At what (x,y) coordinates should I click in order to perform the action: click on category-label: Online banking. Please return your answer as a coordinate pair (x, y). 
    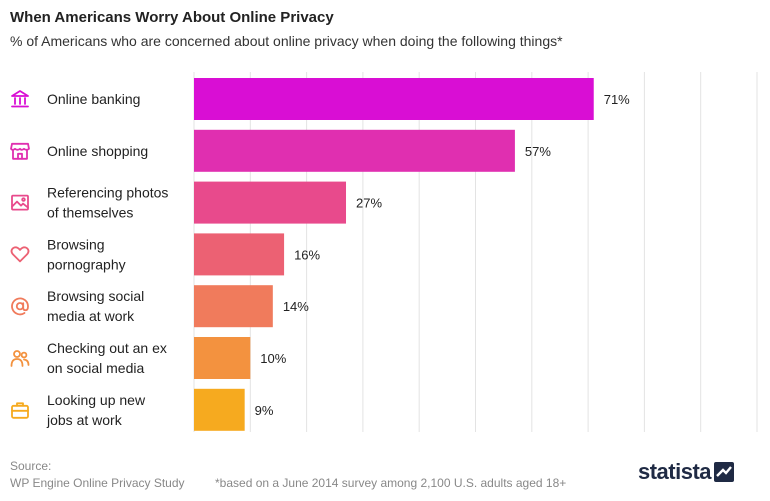
    Looking at the image, I should click on (93, 99).